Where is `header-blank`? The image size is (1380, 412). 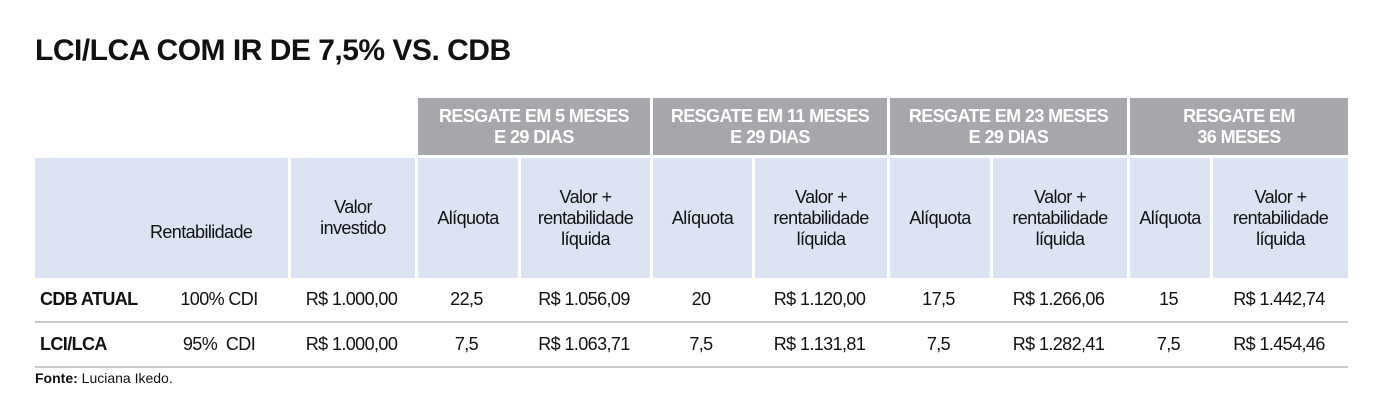
header-blank is located at coordinates (92, 216).